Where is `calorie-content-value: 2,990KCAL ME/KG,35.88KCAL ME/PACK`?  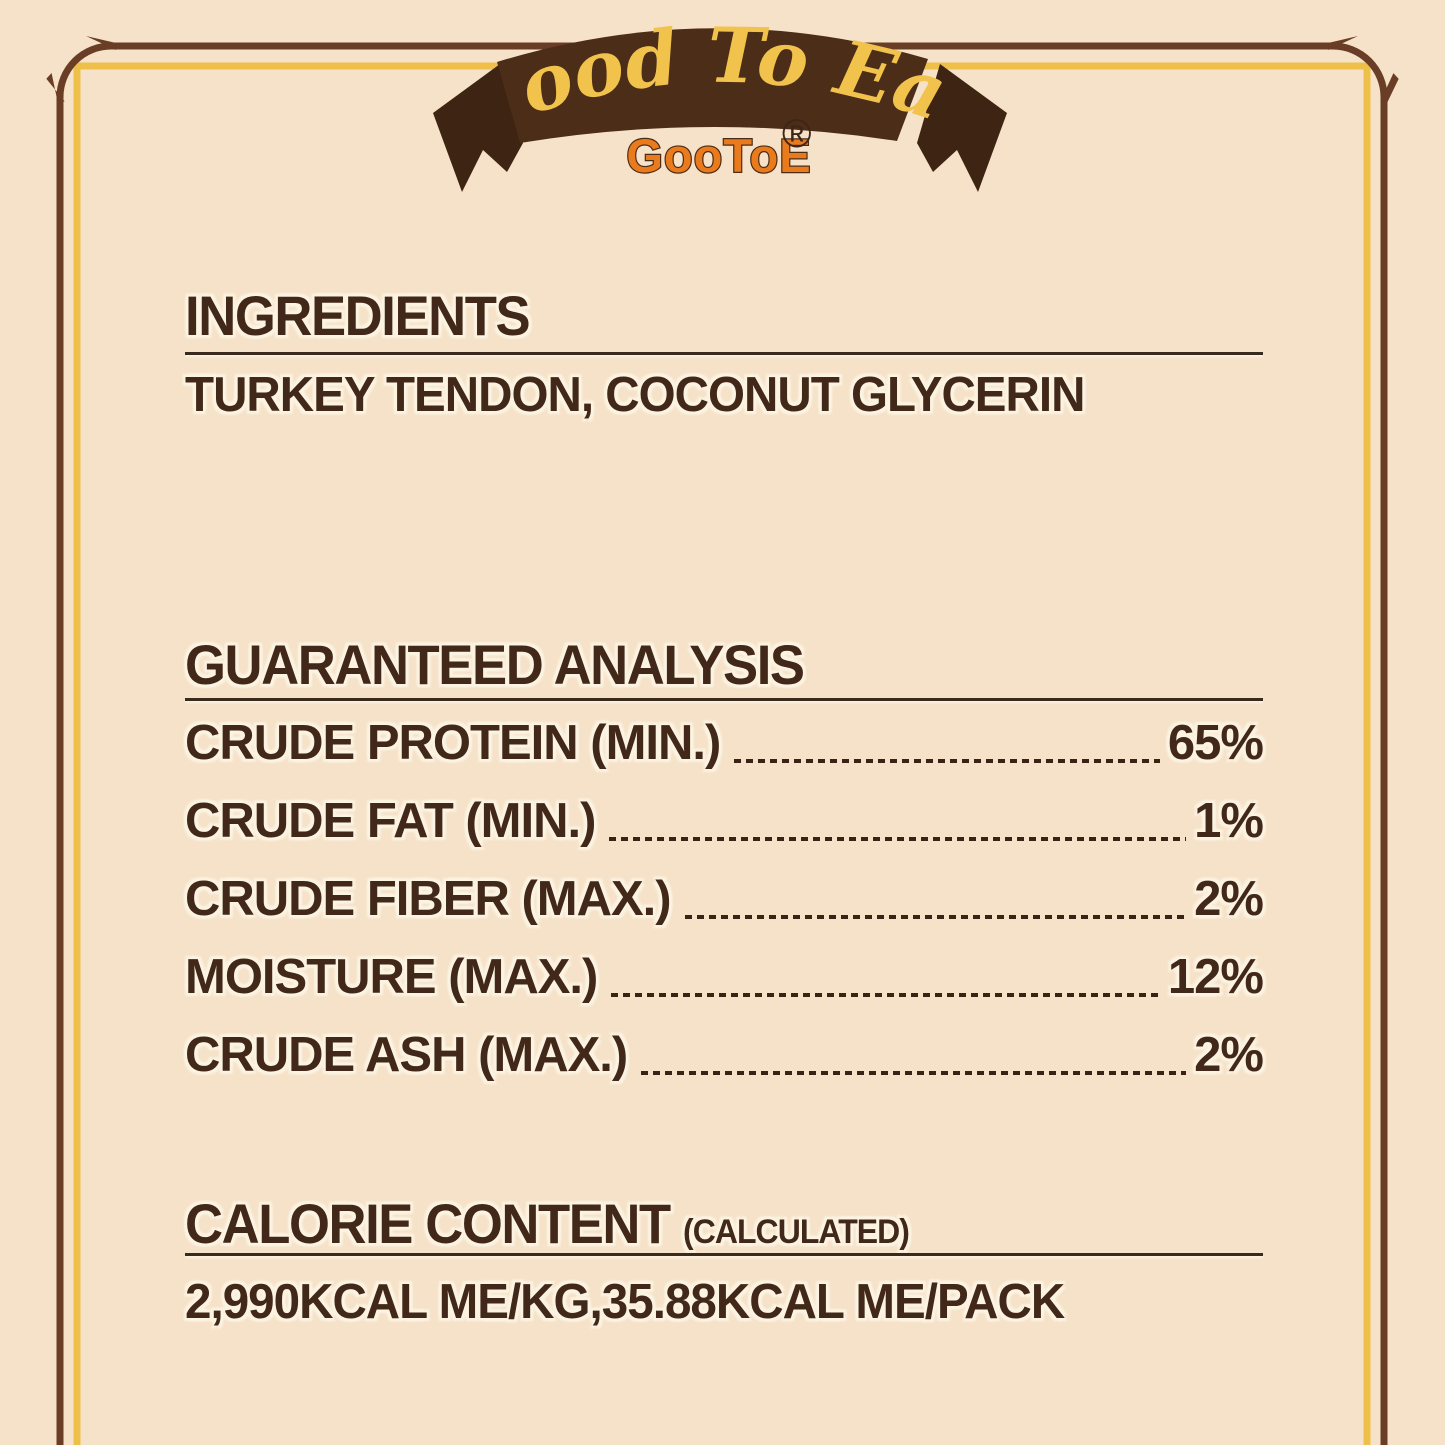
calorie-content-value: 2,990KCAL ME/KG,35.88KCAL ME/PACK is located at coordinates (625, 1302).